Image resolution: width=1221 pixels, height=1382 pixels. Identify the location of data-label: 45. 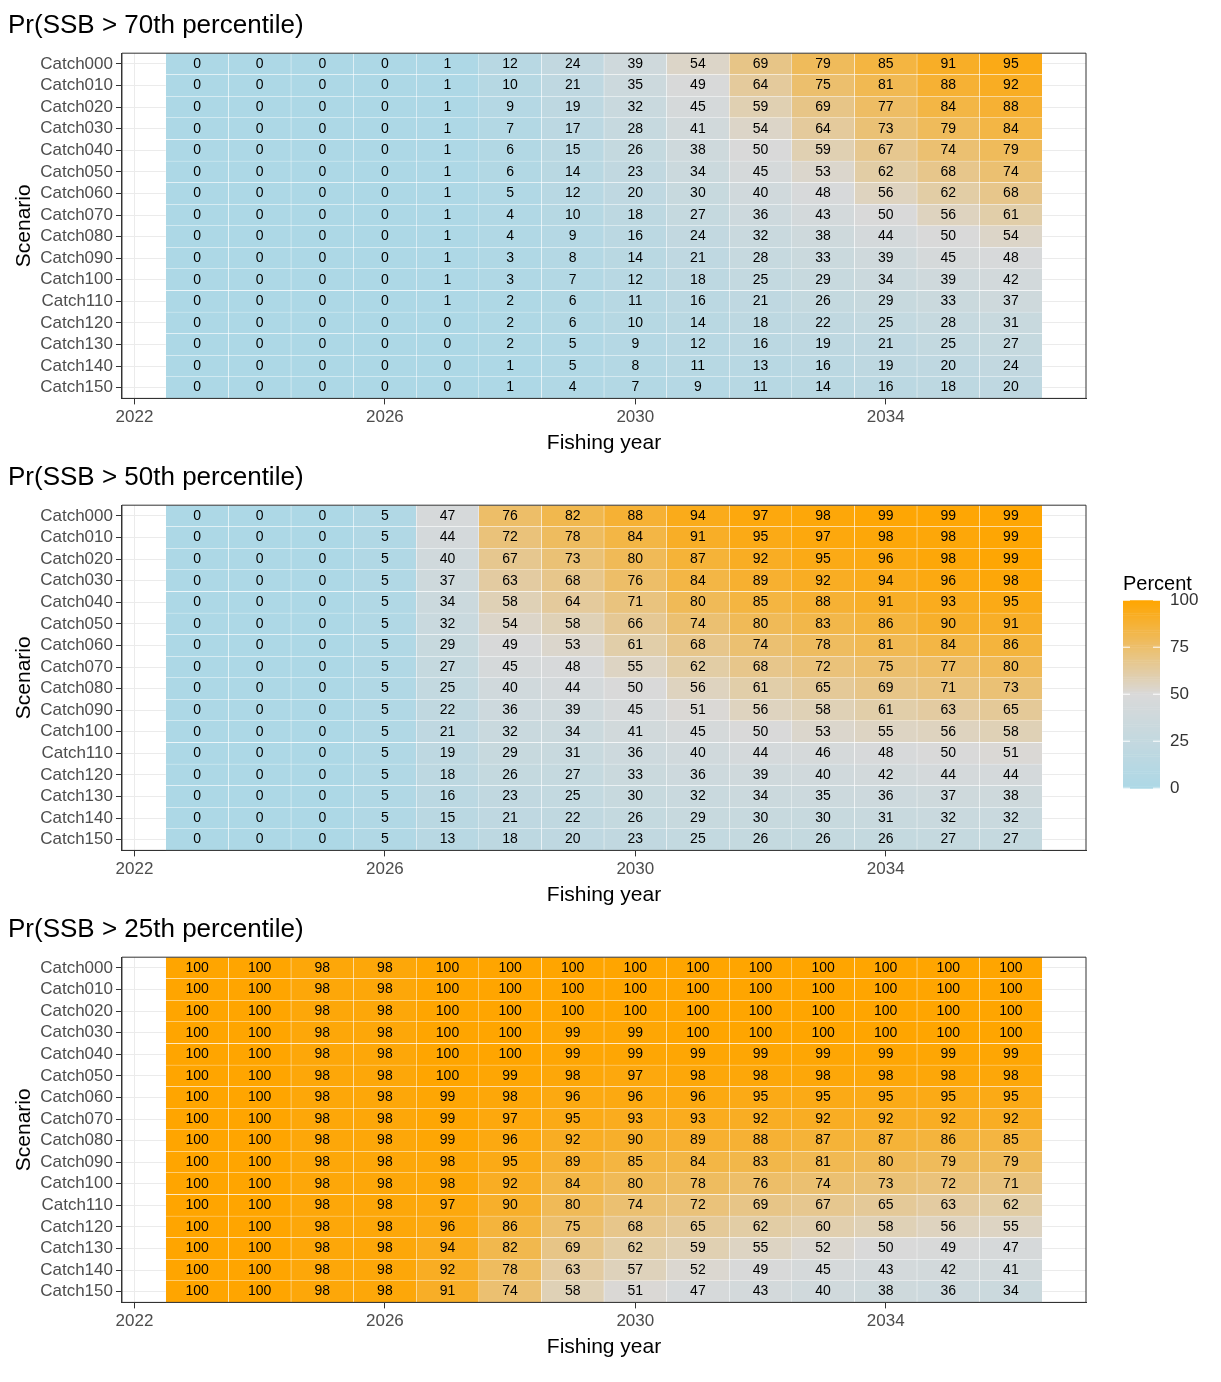
(698, 106).